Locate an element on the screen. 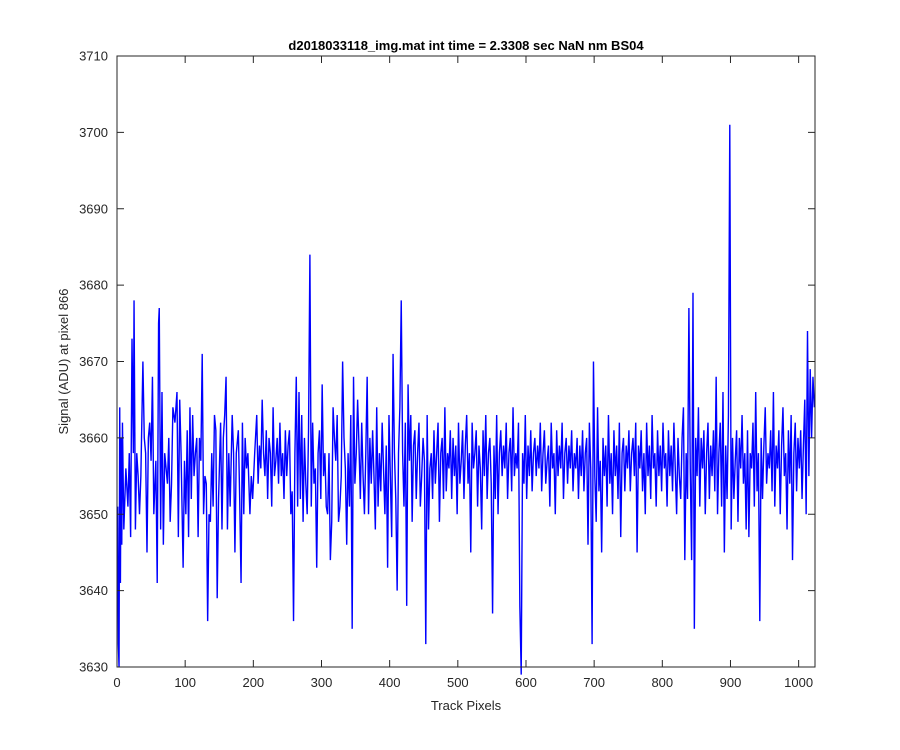 The width and height of the screenshot is (900, 750). x-tick-label: 600 is located at coordinates (526, 682).